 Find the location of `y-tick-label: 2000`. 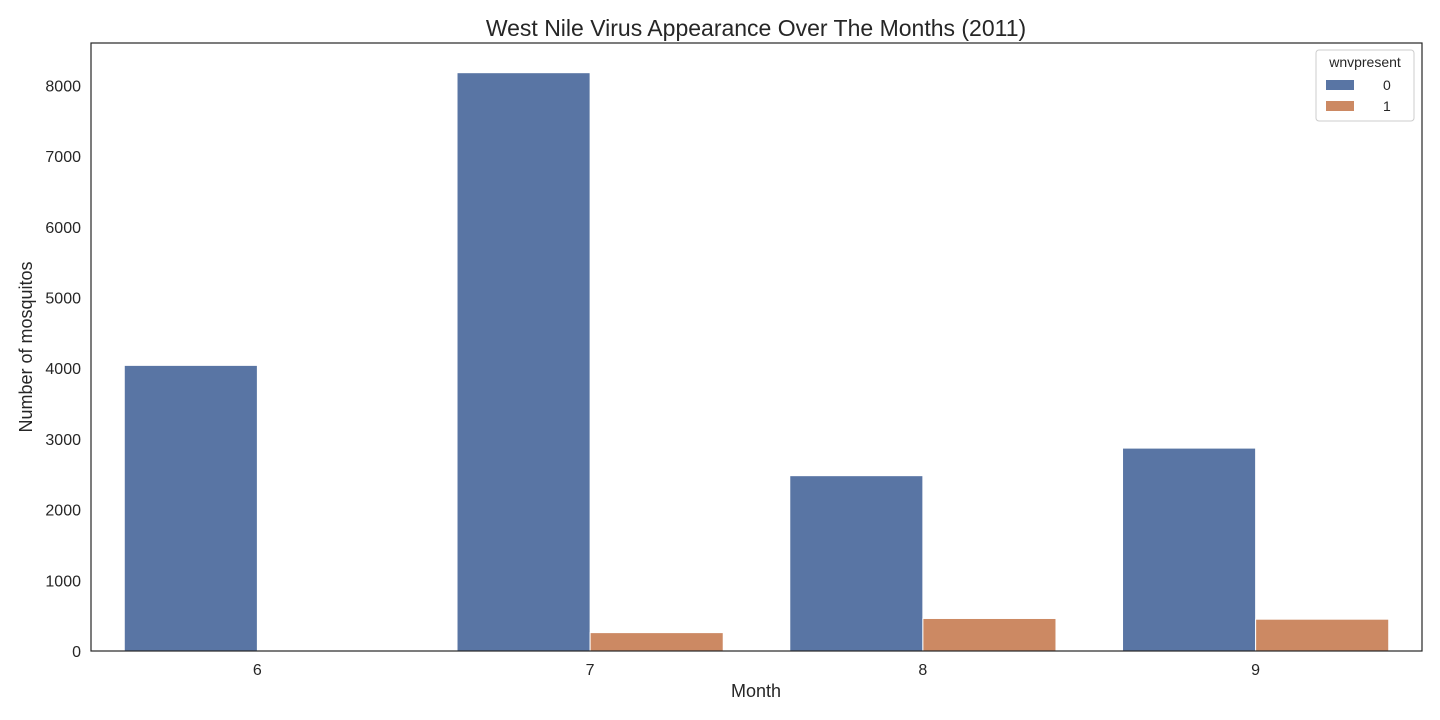

y-tick-label: 2000 is located at coordinates (63, 511).